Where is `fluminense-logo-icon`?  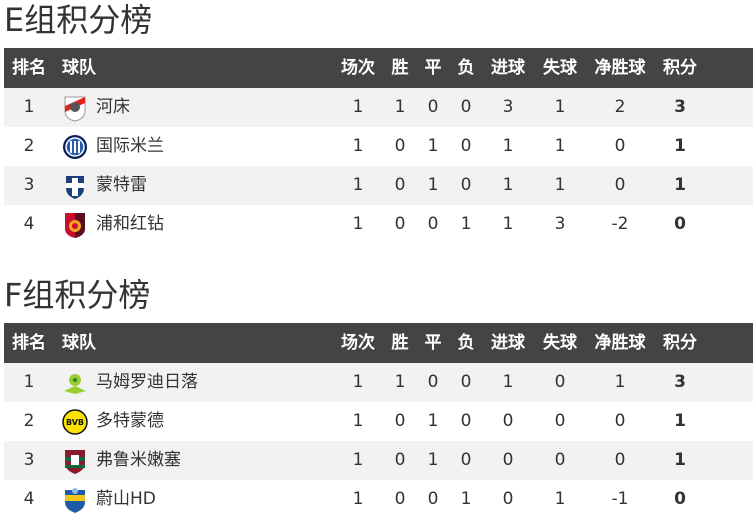
fluminense-logo-icon is located at coordinates (75, 461).